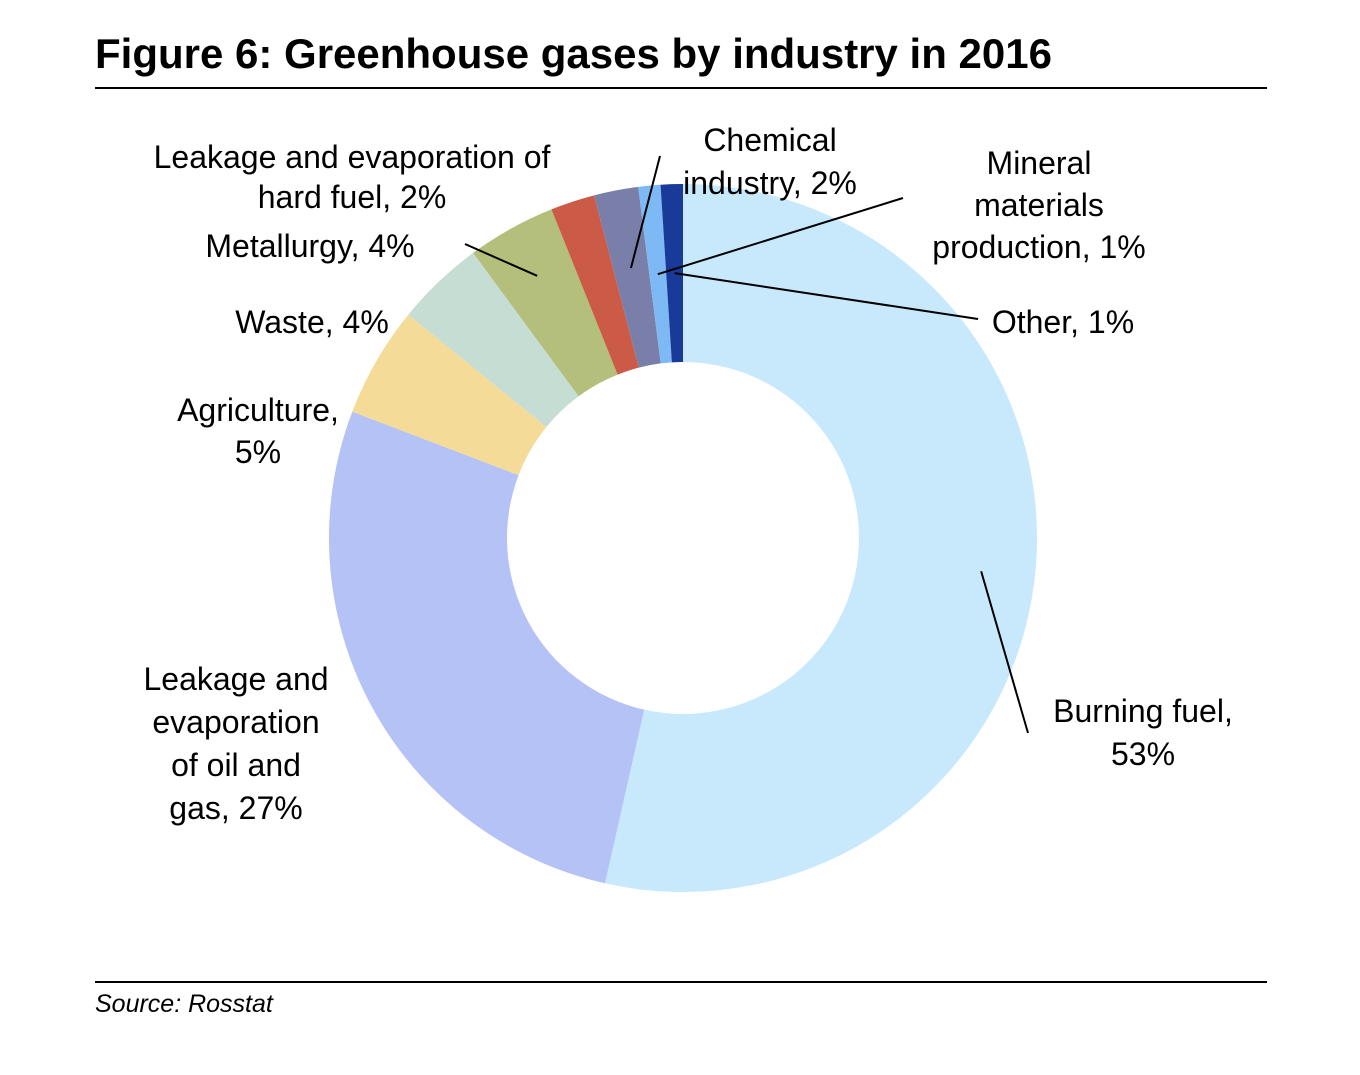 The width and height of the screenshot is (1360, 1075). I want to click on label-line: 5%, so click(258, 452).